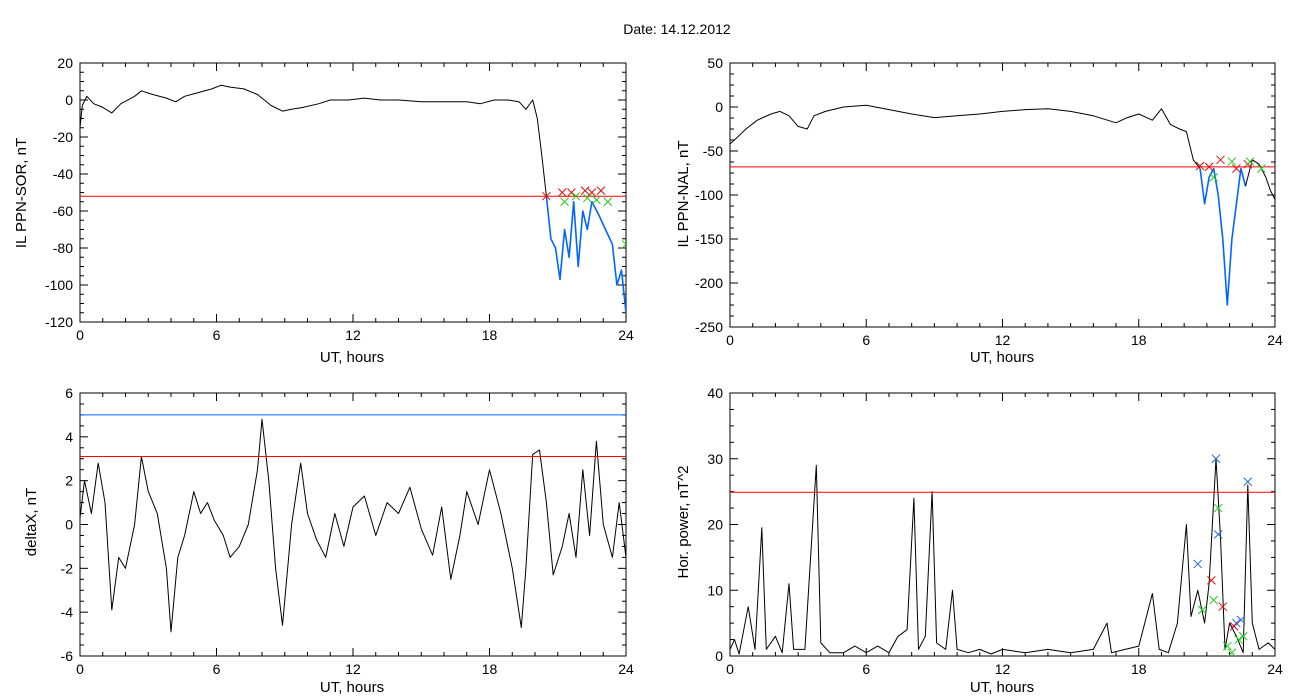 This screenshot has height=700, width=1300. I want to click on ylabel-sor: IL PPN-SOR, nT, so click(21, 193).